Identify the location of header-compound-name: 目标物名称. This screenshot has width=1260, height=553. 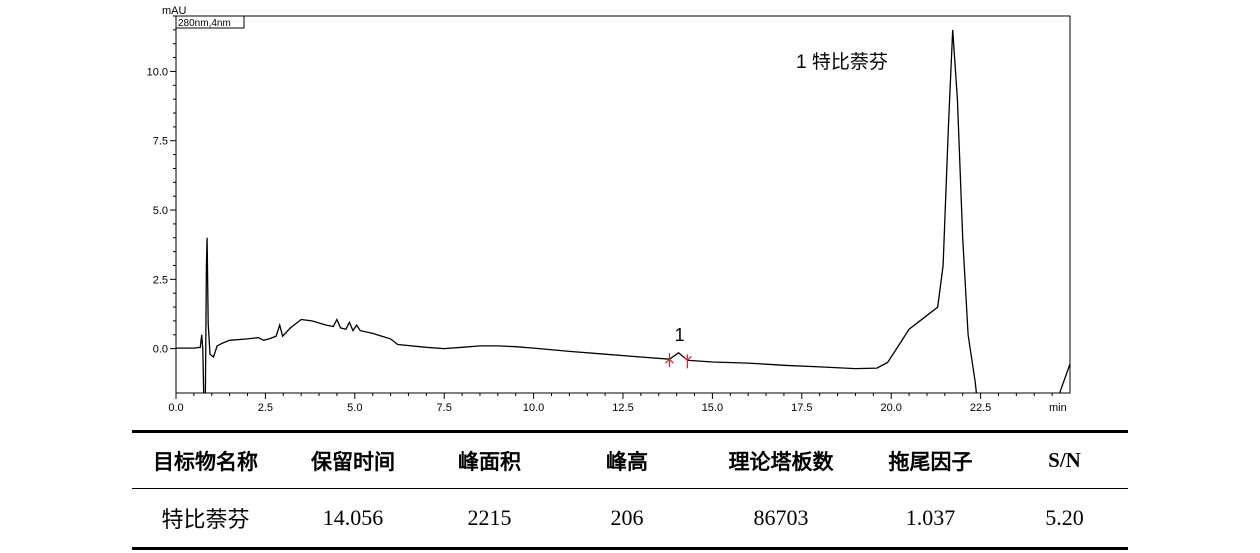
(205, 461).